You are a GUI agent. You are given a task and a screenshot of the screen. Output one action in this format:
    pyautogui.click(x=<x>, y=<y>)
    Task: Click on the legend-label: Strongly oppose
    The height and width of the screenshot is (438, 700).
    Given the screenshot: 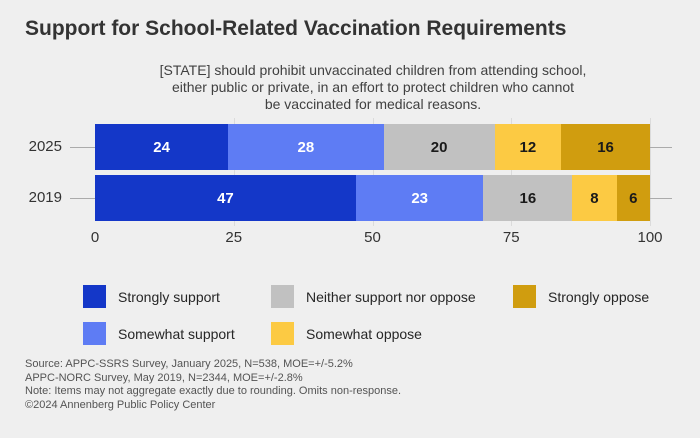 What is the action you would take?
    pyautogui.click(x=599, y=296)
    